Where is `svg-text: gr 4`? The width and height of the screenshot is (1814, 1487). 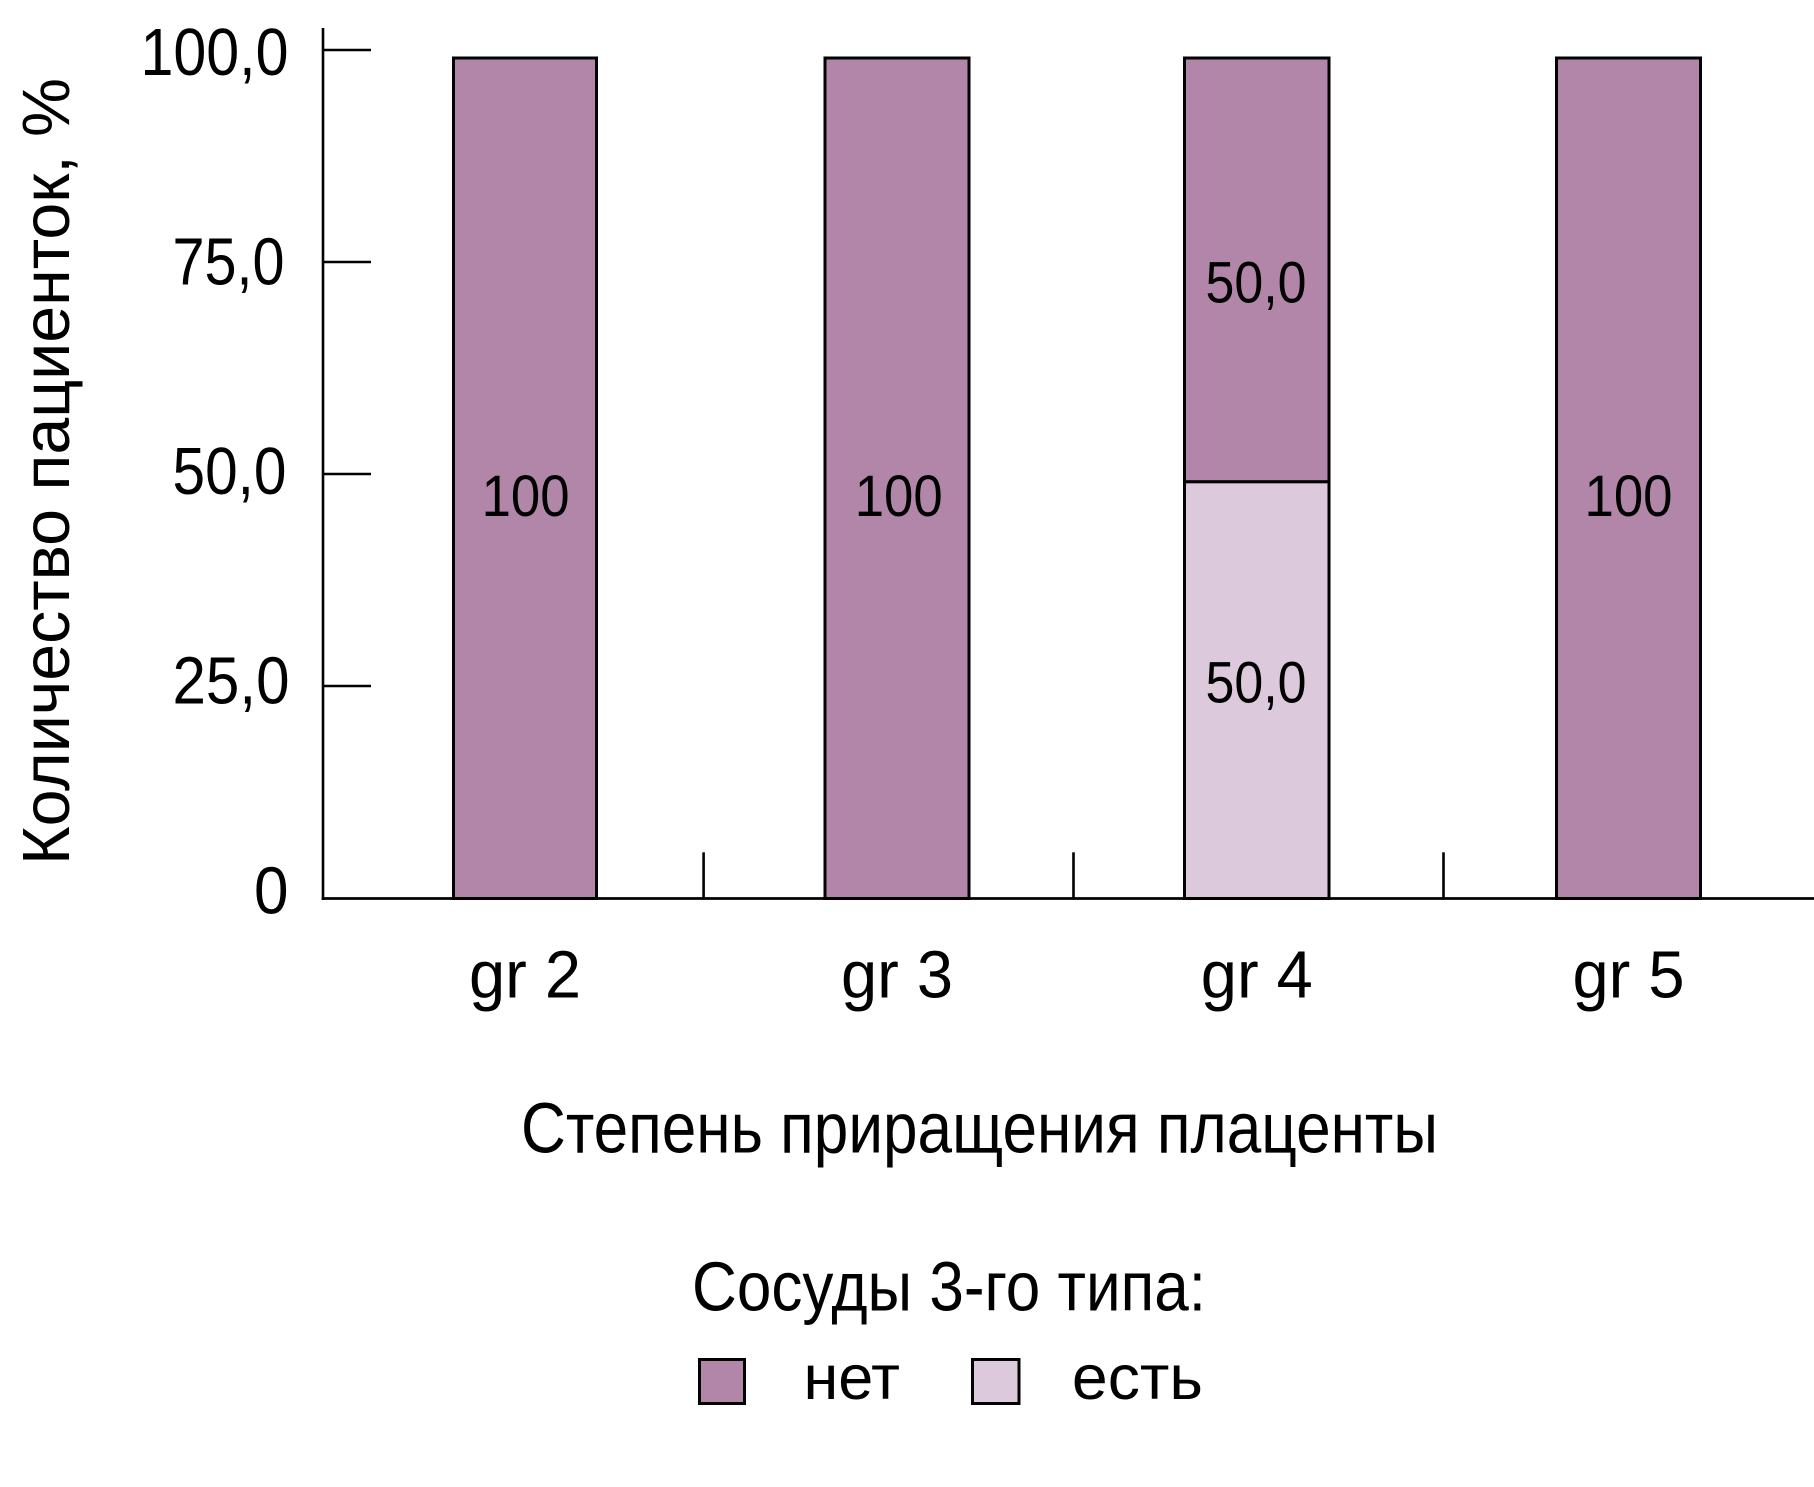
svg-text: gr 4 is located at coordinates (1257, 975).